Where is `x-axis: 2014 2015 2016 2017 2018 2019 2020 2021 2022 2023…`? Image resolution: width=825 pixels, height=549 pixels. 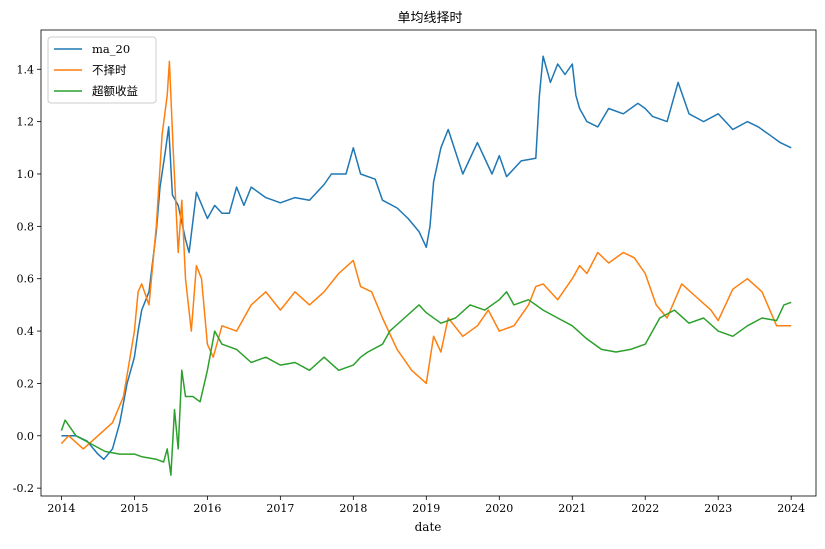
x-axis: 2014 2015 2016 2017 2018 2019 2020 2021 2022 2023… is located at coordinates (426, 505).